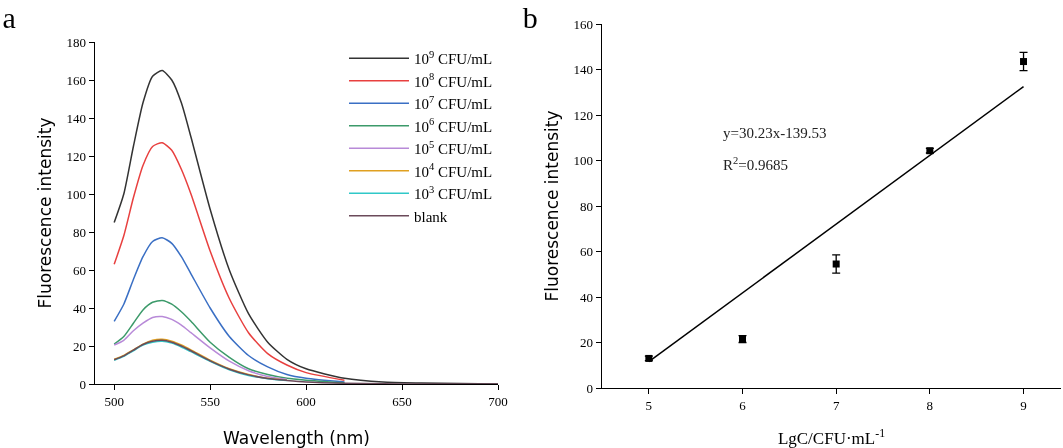 The height and width of the screenshot is (448, 1063). Describe the element at coordinates (453, 193) in the screenshot. I see `legend-label: 10$^{3}$ CFU/mL` at that location.